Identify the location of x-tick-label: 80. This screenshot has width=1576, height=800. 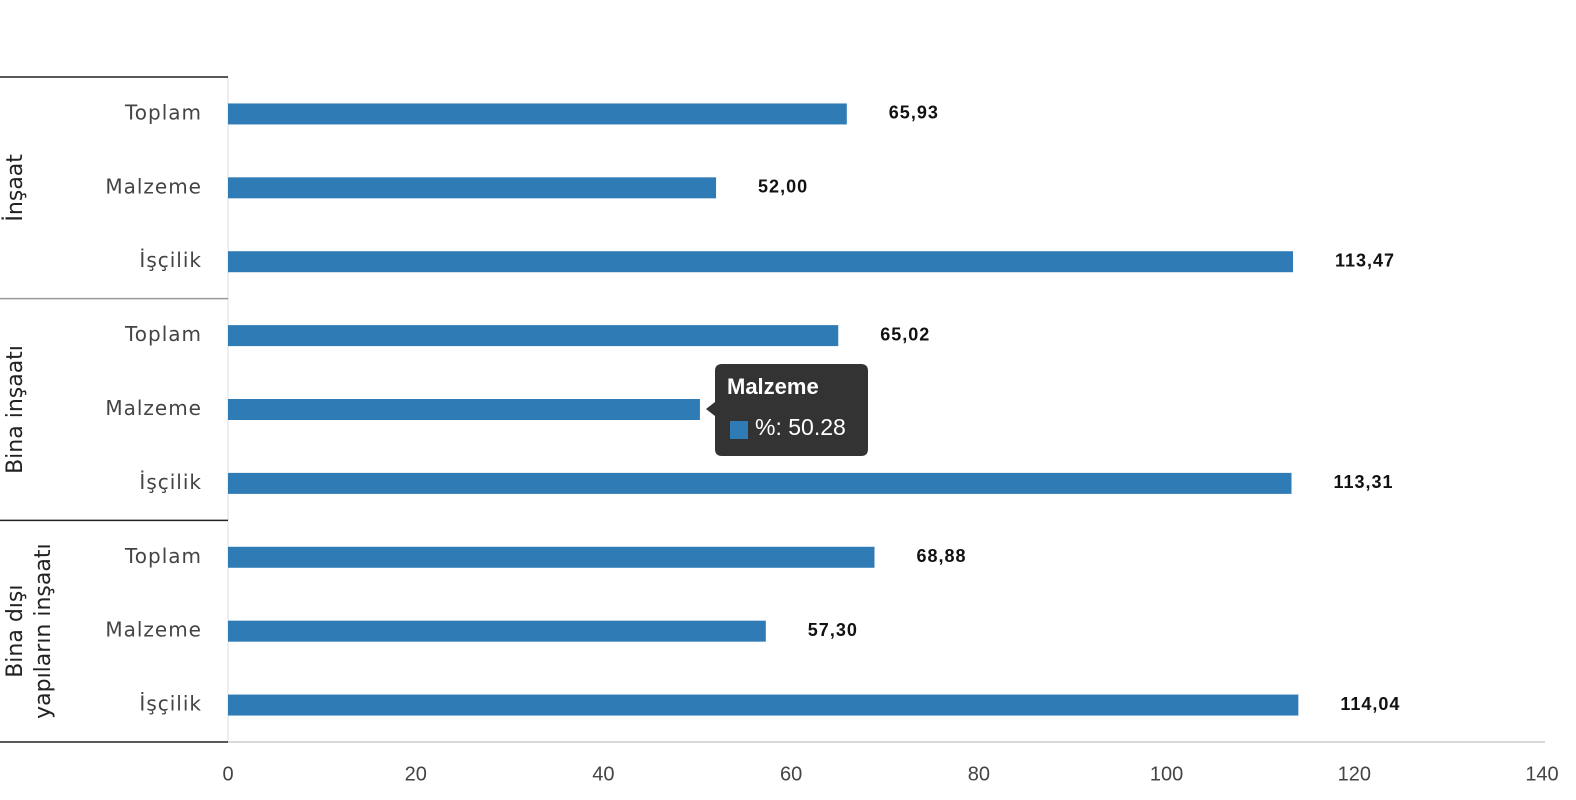
(979, 774).